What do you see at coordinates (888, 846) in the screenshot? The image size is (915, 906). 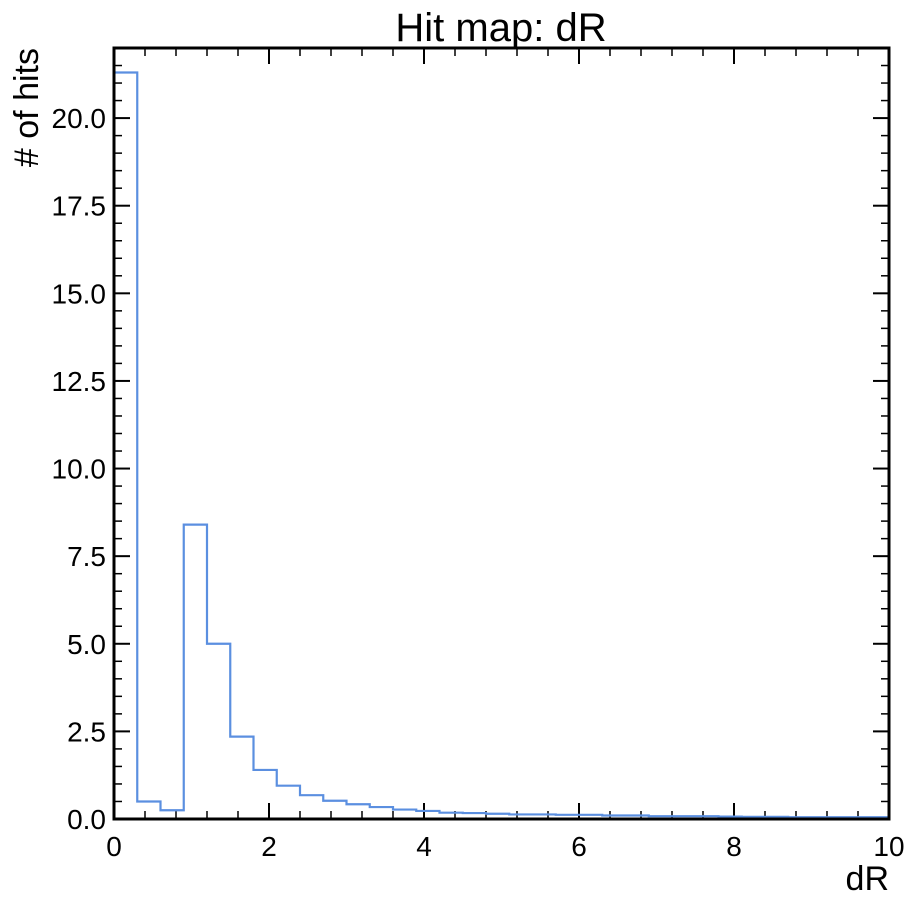 I see `x-tick-label: 10` at bounding box center [888, 846].